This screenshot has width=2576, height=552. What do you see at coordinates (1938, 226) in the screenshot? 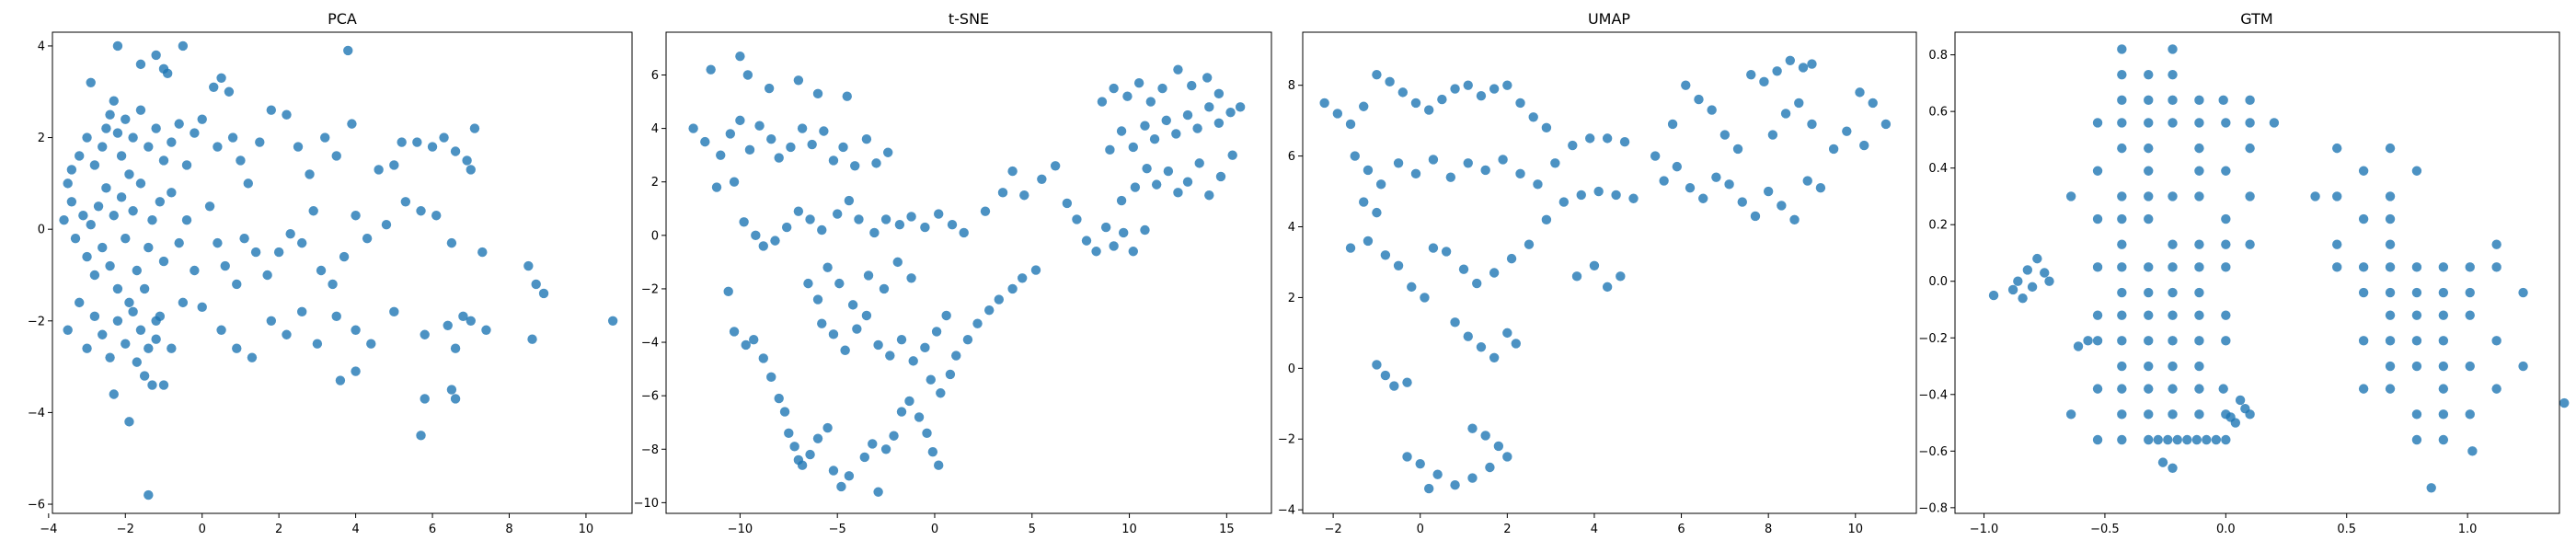
I see `y-tick-label-gtm: 0.2` at bounding box center [1938, 226].